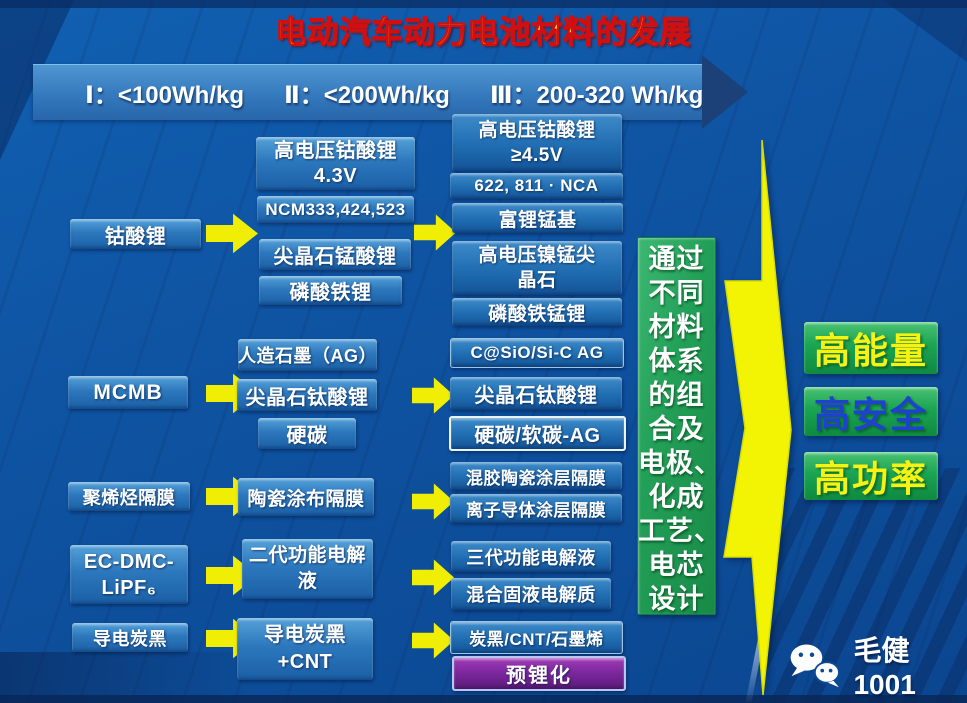  What do you see at coordinates (307, 433) in the screenshot?
I see `box-hard-carbon: 硬碳` at bounding box center [307, 433].